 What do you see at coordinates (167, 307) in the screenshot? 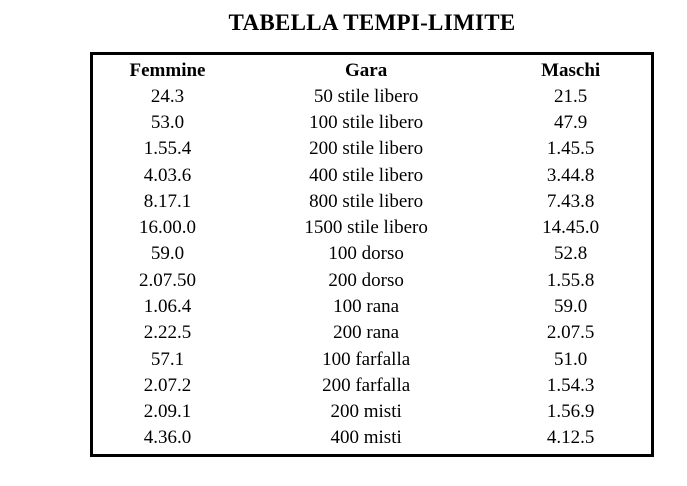
I see `time-femmine: 1.06.4` at bounding box center [167, 307].